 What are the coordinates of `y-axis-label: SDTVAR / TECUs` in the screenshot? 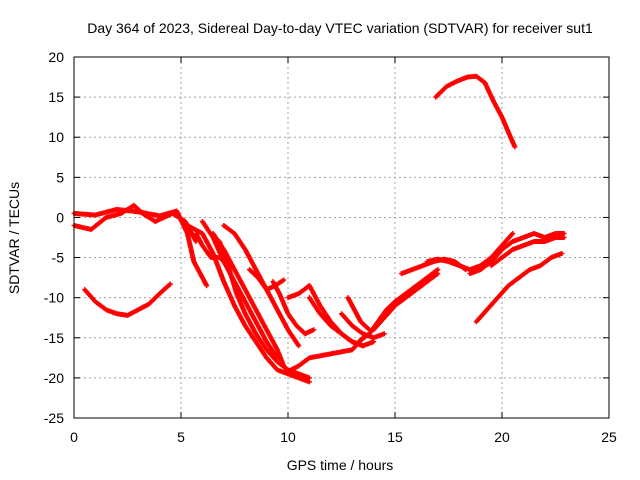 It's located at (14, 238).